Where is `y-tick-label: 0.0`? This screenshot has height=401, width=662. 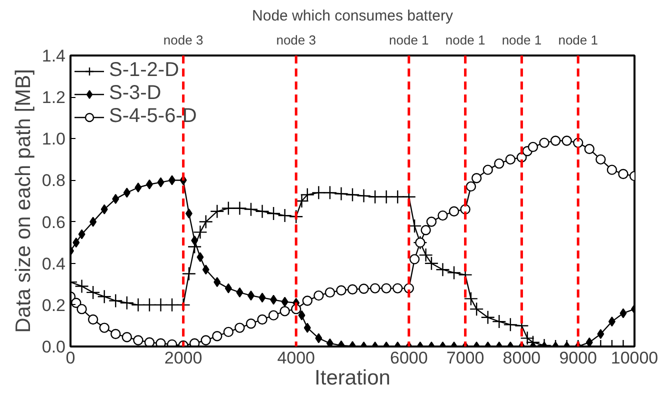
y-tick-label: 0.0 is located at coordinates (54, 347).